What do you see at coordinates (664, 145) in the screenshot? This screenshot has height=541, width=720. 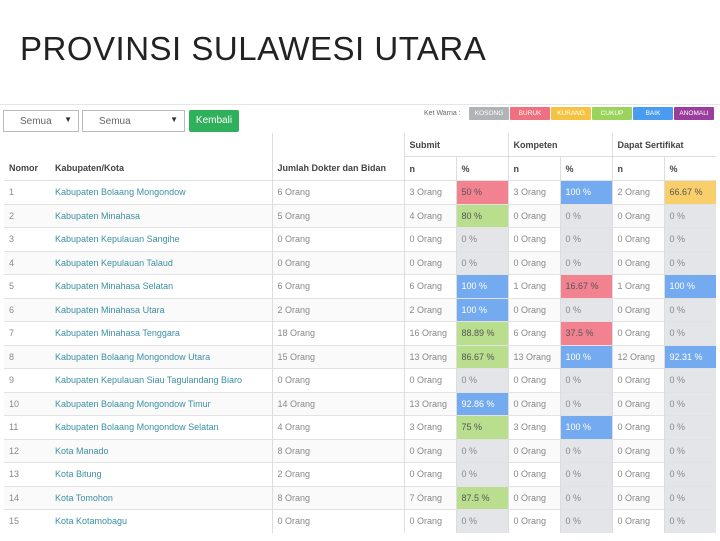 I see `header-dapat-sertifikat: Dapat Sertifikat` at bounding box center [664, 145].